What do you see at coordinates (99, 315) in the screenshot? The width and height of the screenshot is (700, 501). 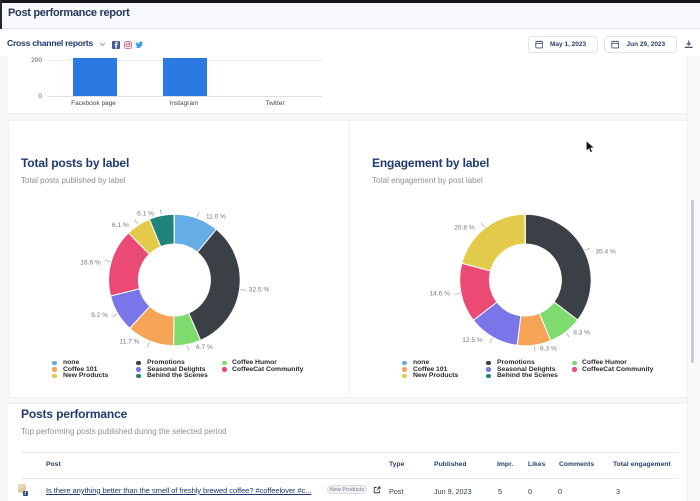 I see `svg-text: 9.2 %` at bounding box center [99, 315].